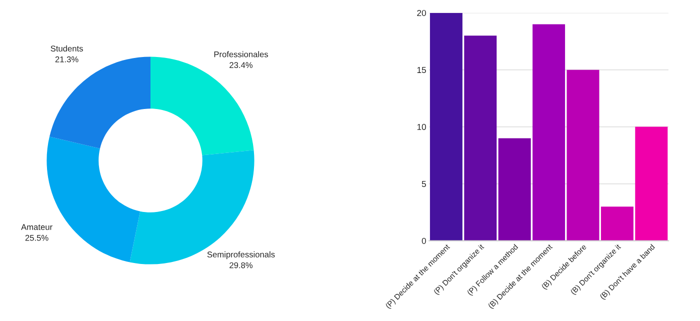 This screenshot has width=700, height=321. I want to click on y-tick-label: 0, so click(424, 241).